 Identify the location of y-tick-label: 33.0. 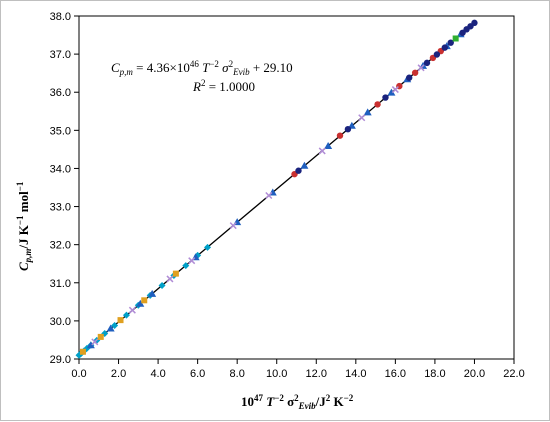
(60, 208).